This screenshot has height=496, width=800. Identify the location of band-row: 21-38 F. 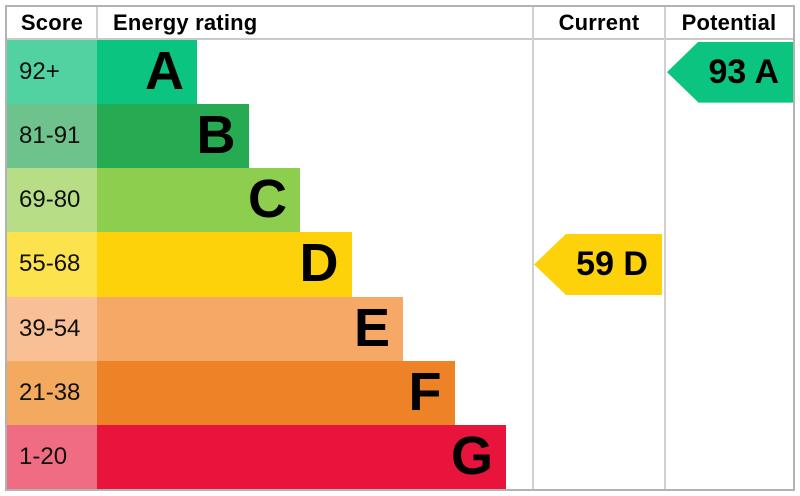
(400, 392).